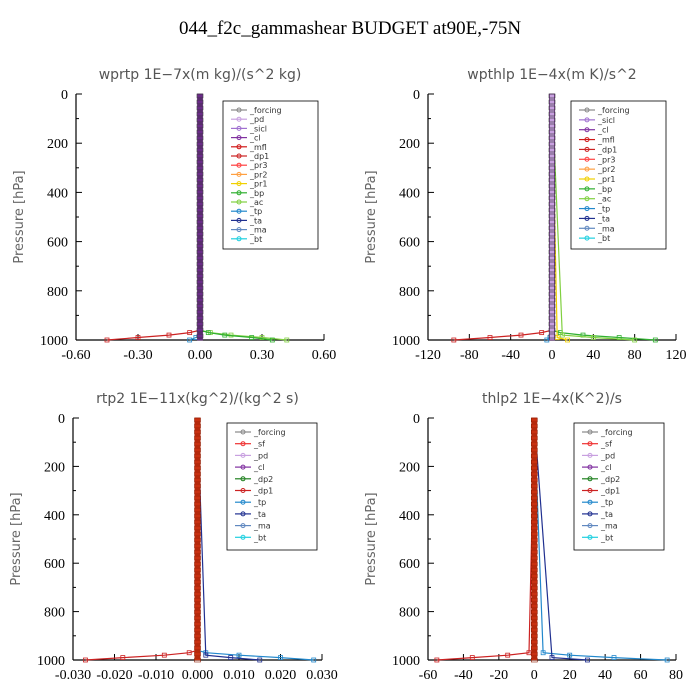  What do you see at coordinates (114, 675) in the screenshot?
I see `x-tick-label: -0.020` at bounding box center [114, 675].